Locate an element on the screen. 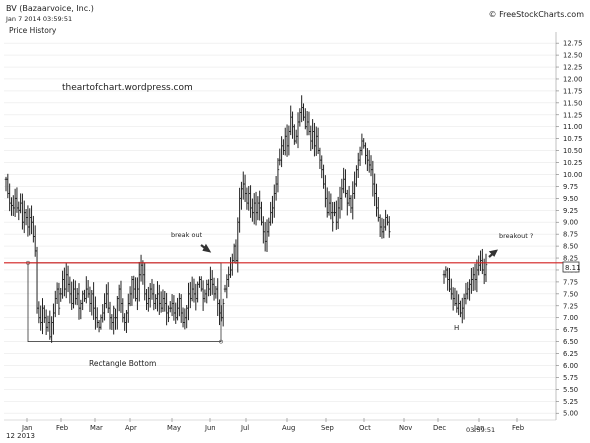  y-tick-label: 7.00 is located at coordinates (570, 318).